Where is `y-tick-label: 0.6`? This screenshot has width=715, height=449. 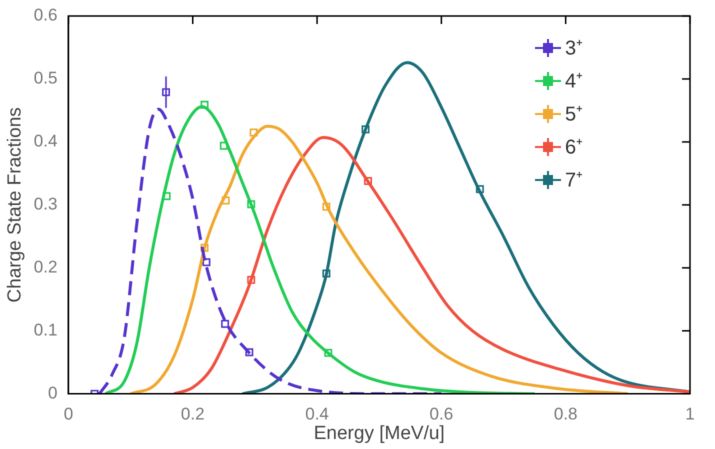
y-tick-label: 0.6 is located at coordinates (46, 15).